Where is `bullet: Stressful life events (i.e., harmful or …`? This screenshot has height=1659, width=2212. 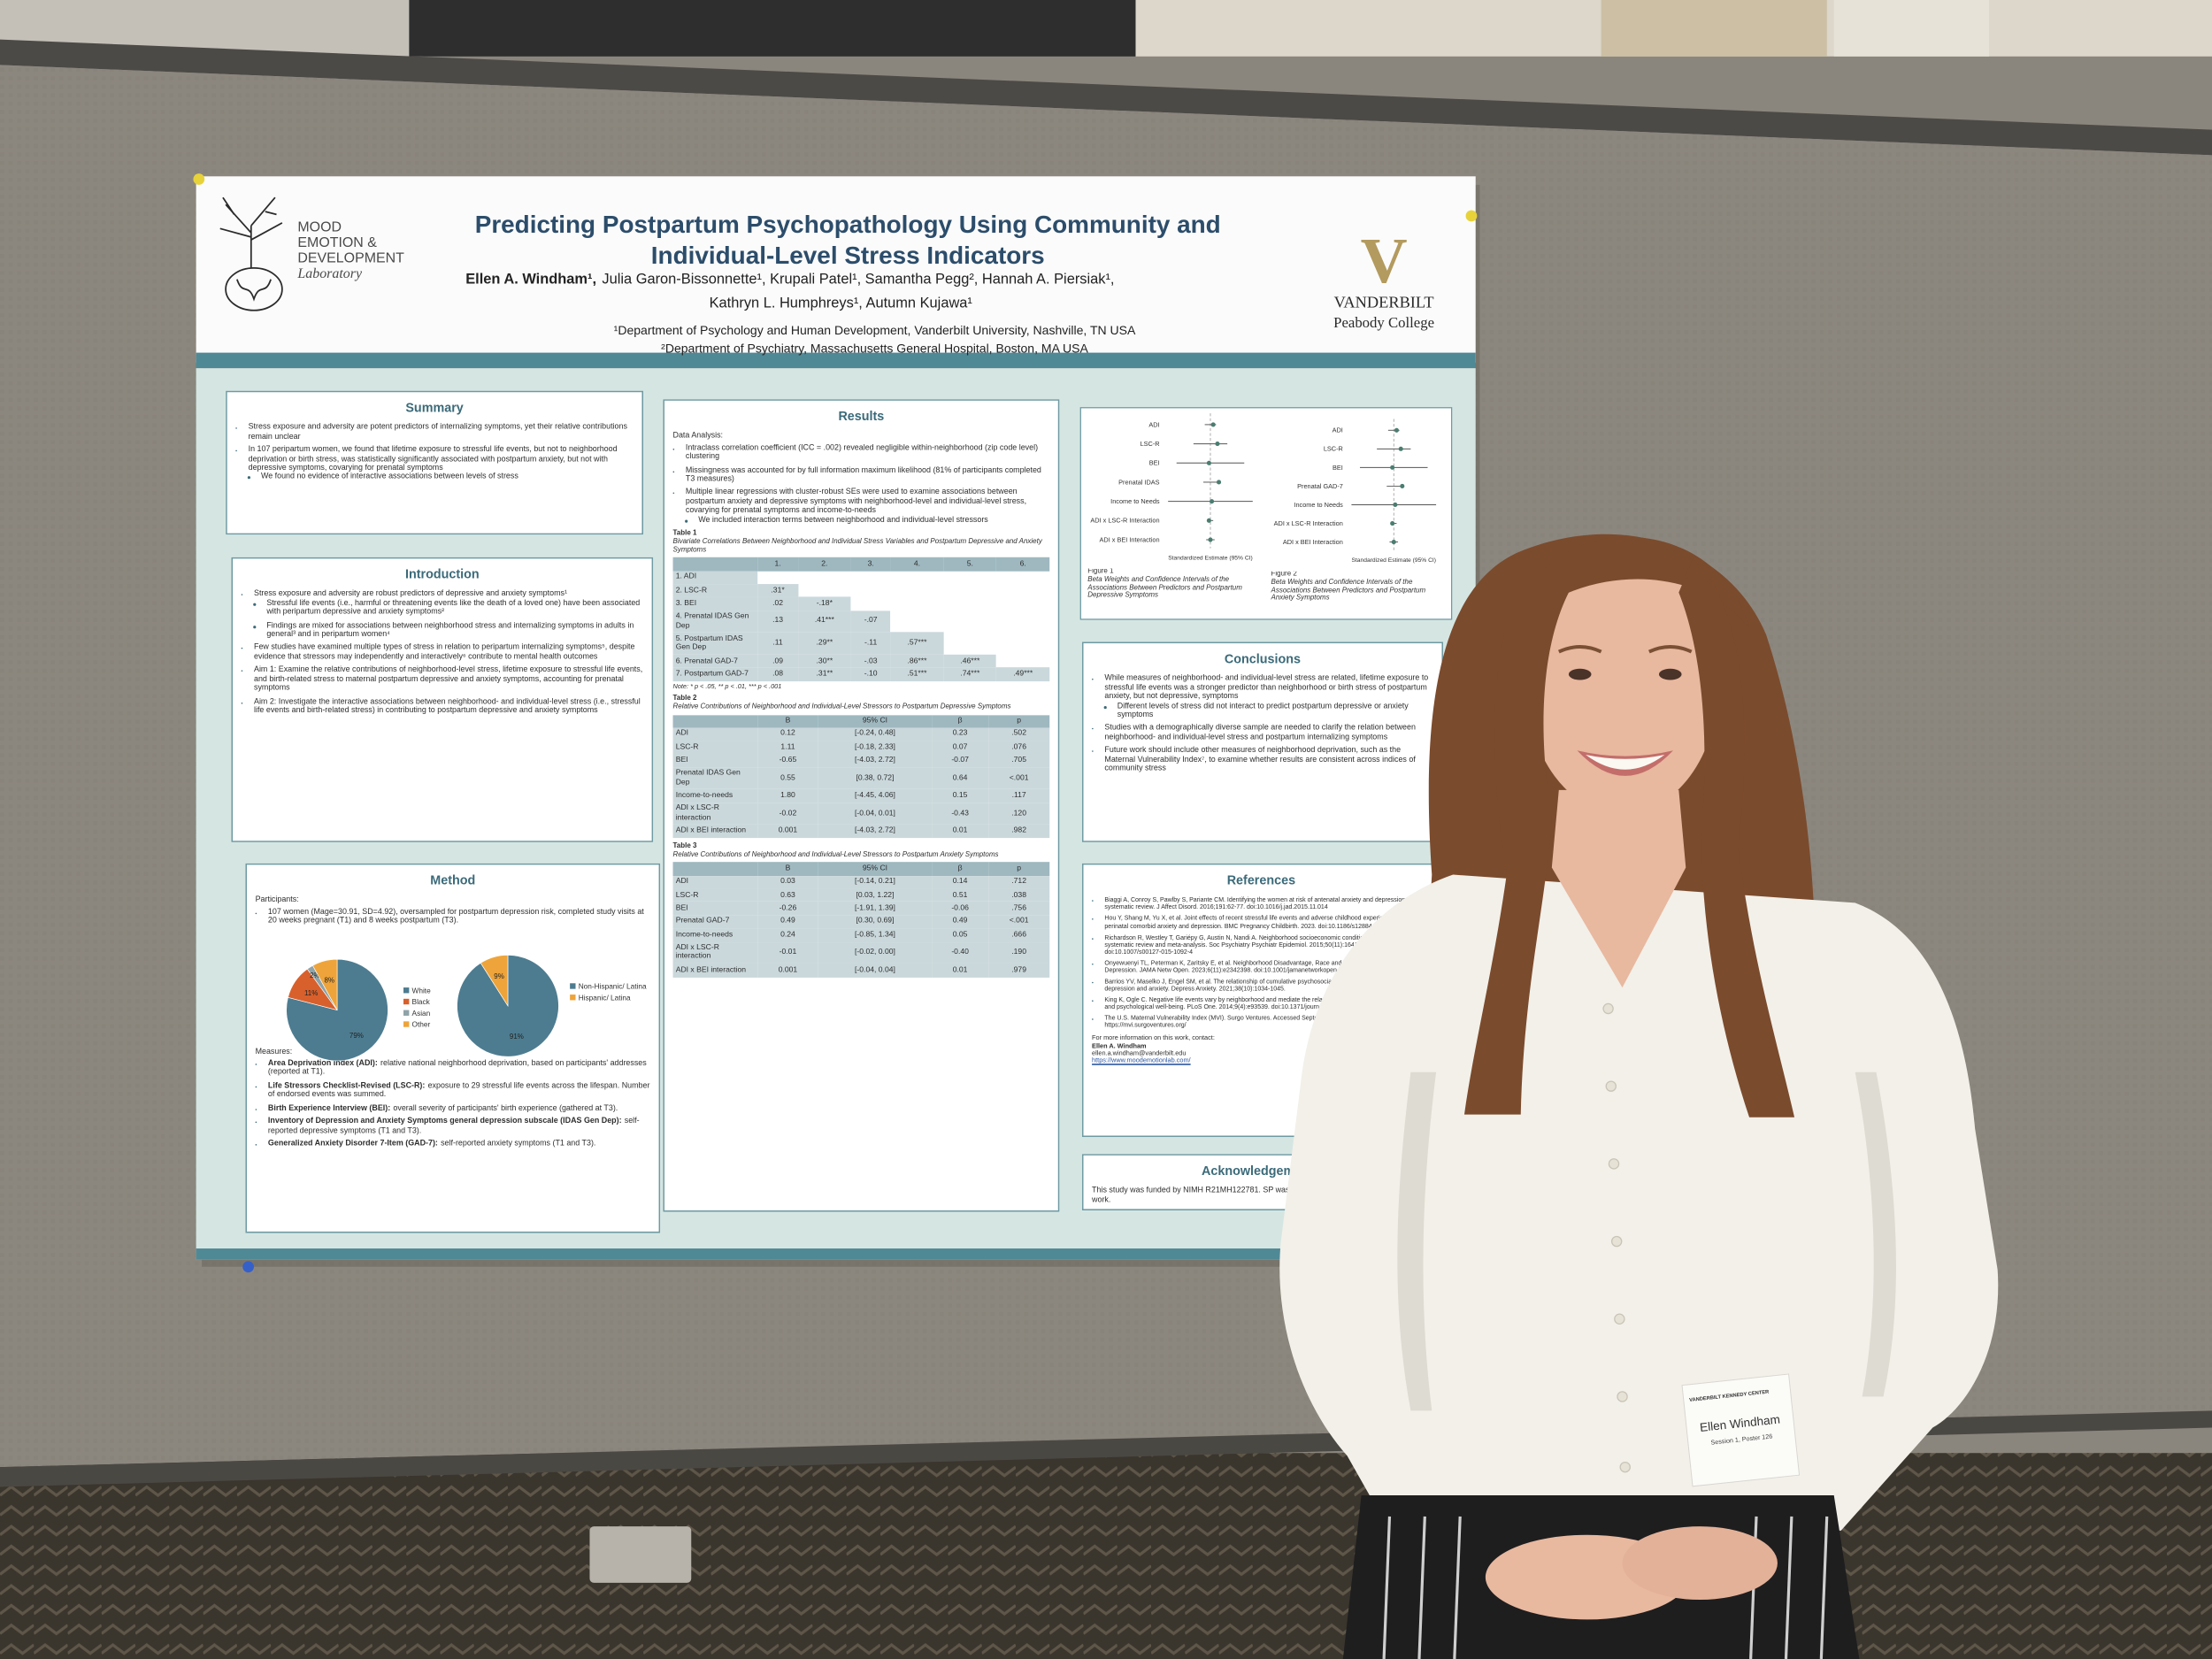
bullet: Stressful life events (i.e., harmful or … is located at coordinates (455, 608).